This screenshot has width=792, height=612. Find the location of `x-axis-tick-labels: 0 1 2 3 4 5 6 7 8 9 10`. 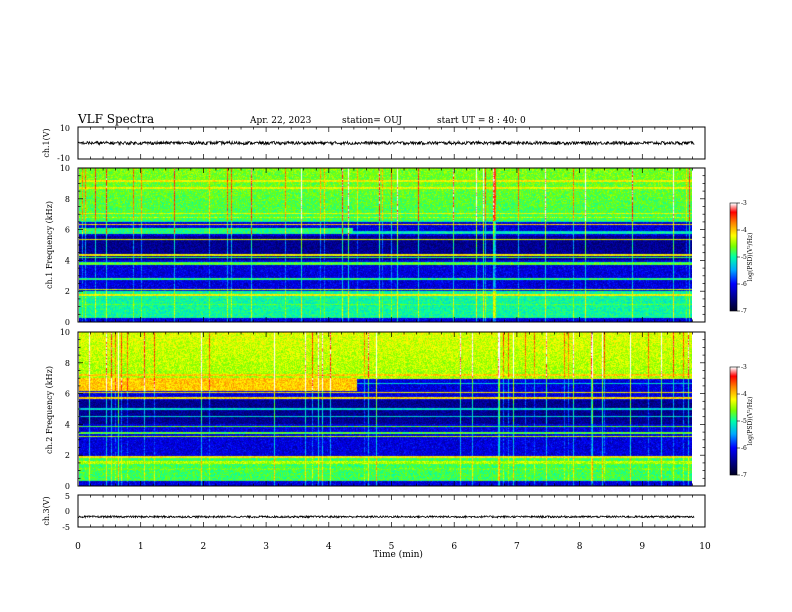

x-axis-tick-labels: 0 1 2 3 4 5 6 7 8 9 10 is located at coordinates (393, 547).